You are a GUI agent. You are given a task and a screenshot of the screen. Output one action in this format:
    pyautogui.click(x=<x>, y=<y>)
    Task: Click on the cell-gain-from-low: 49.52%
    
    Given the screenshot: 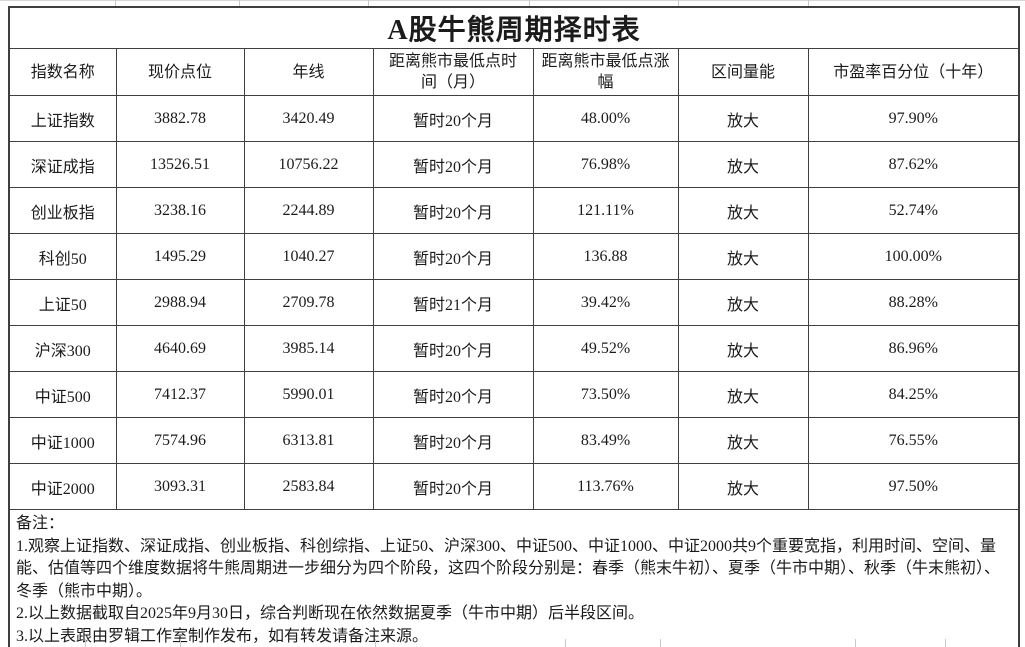 What is the action you would take?
    pyautogui.click(x=605, y=348)
    